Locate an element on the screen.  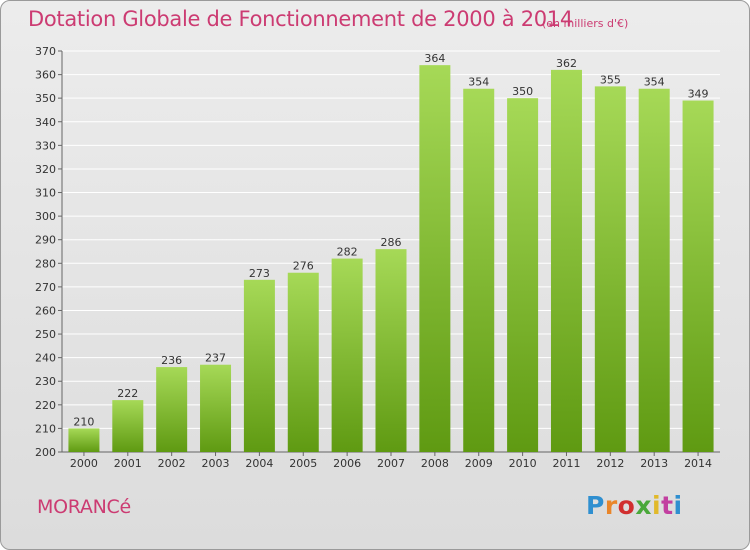
data-label: 349 is located at coordinates (698, 94).